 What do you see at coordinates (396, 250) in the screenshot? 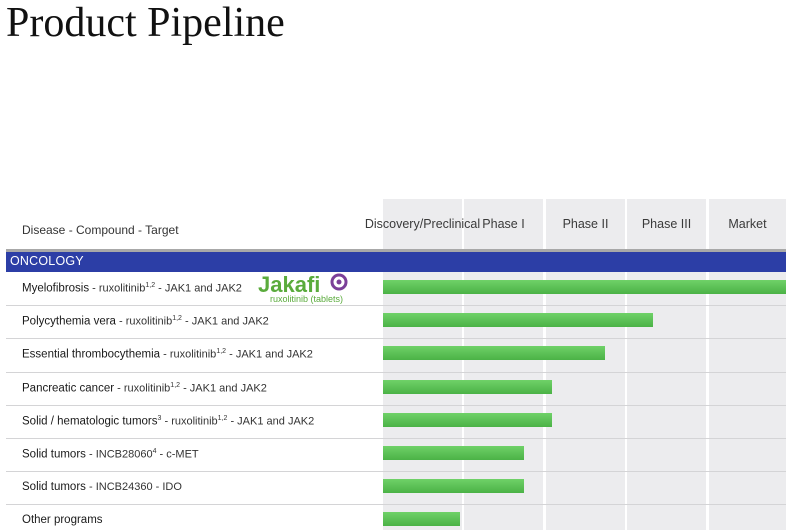
I see `header-rule` at bounding box center [396, 250].